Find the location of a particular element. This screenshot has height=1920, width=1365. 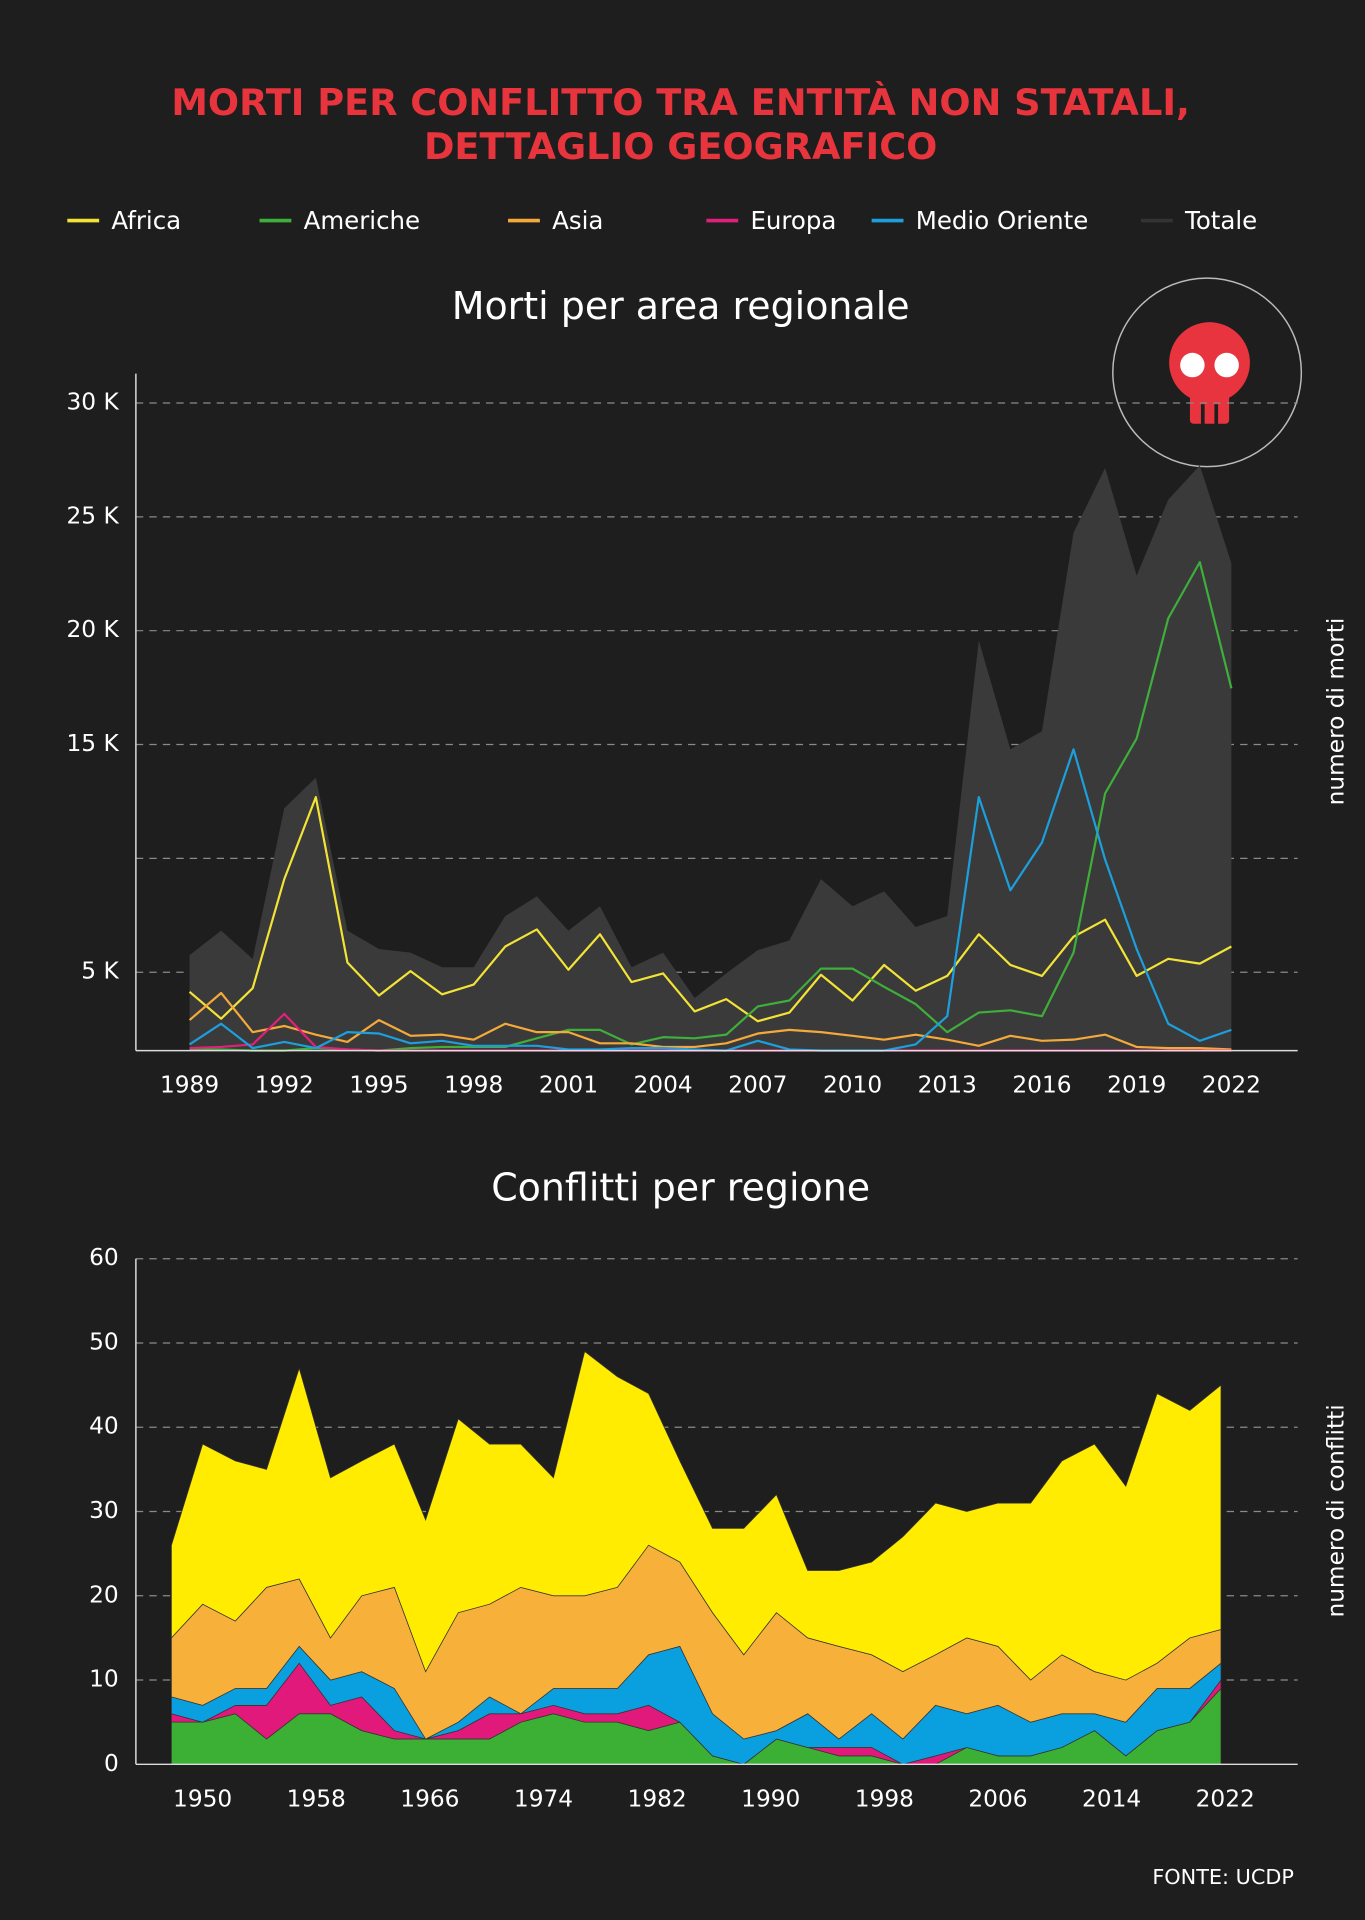

y-tick-label: 30 is located at coordinates (104, 1510).